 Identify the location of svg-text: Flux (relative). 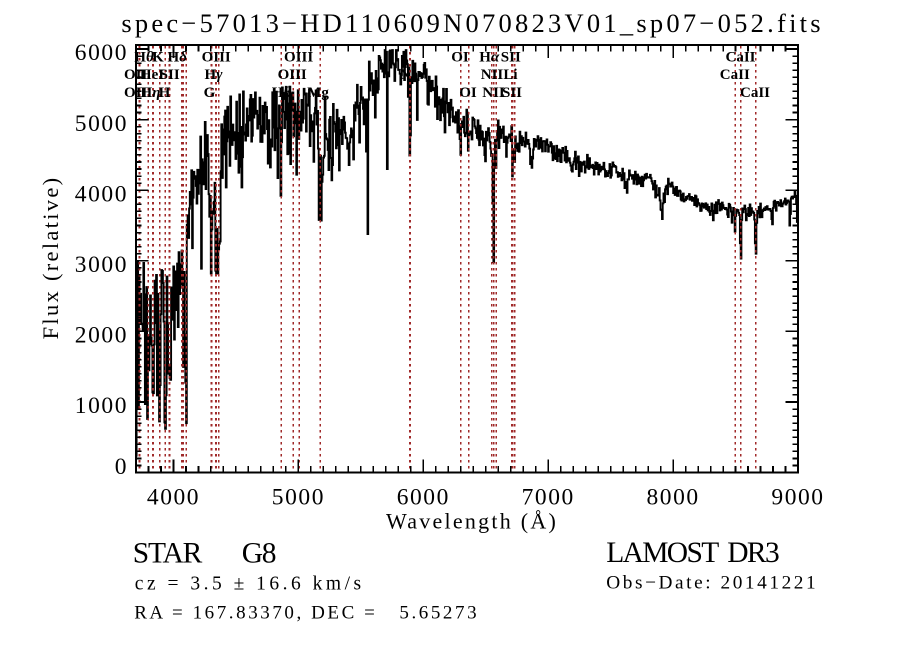
(50, 258).